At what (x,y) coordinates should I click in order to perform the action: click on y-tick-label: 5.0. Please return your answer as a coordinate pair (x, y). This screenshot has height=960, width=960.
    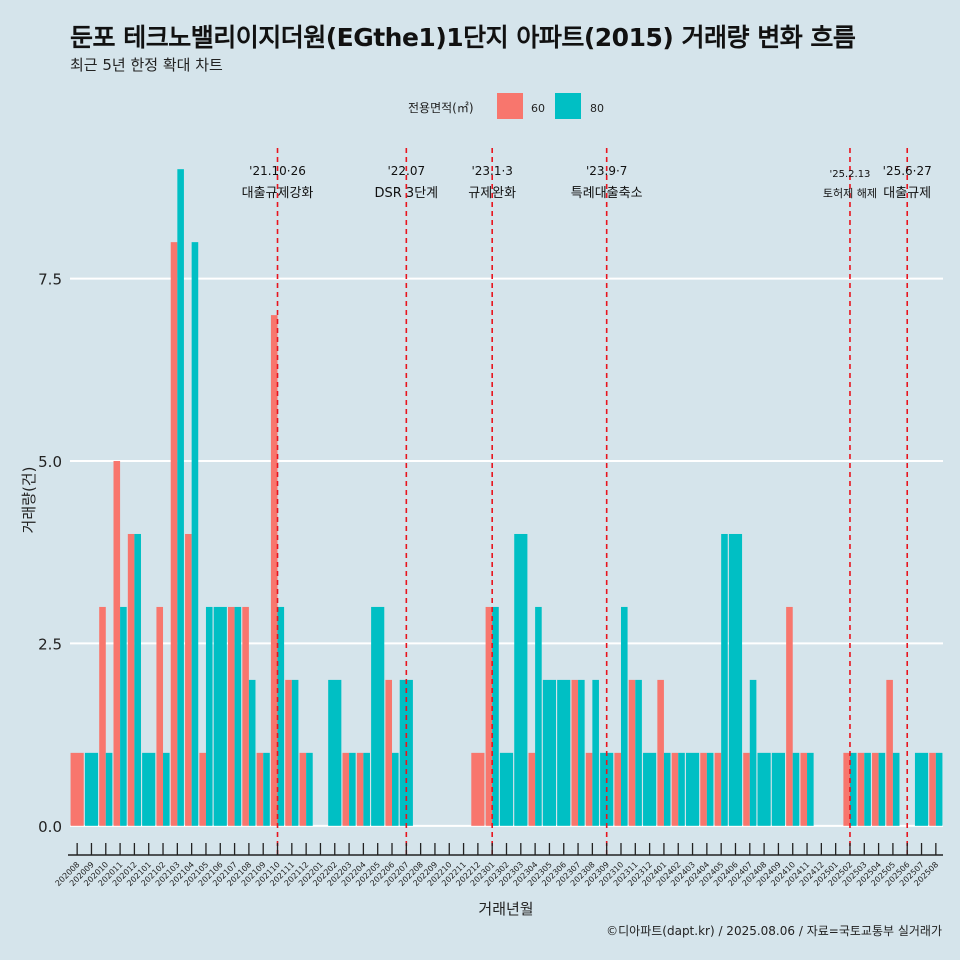
    Looking at the image, I should click on (50, 462).